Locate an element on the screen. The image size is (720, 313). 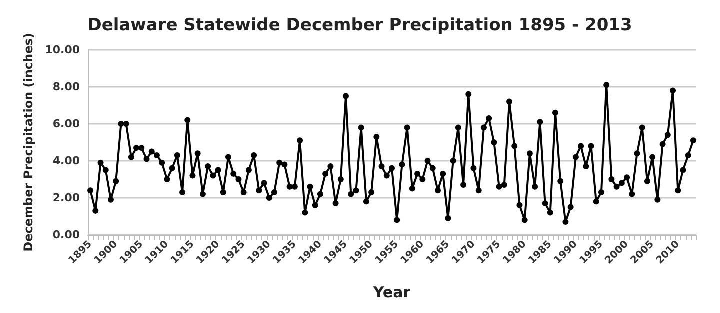
y-tick-label: 6.00 is located at coordinates (66, 124).